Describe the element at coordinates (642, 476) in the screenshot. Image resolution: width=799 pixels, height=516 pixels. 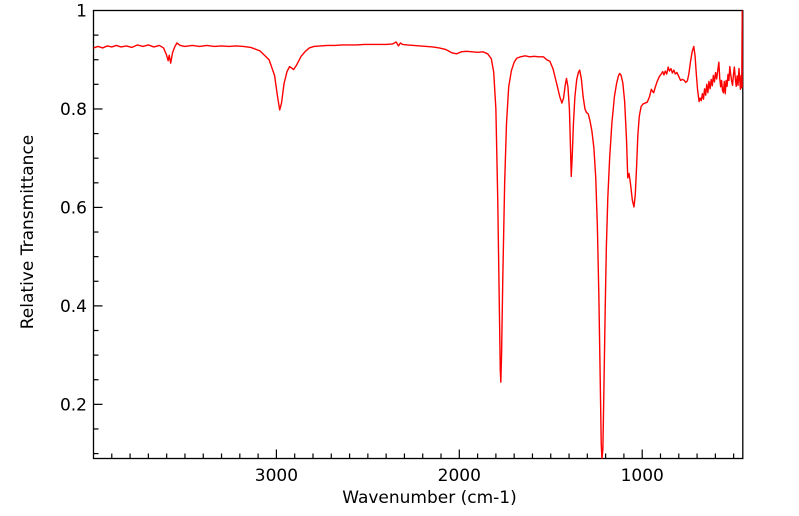
I see `tick-label: 1000` at that location.